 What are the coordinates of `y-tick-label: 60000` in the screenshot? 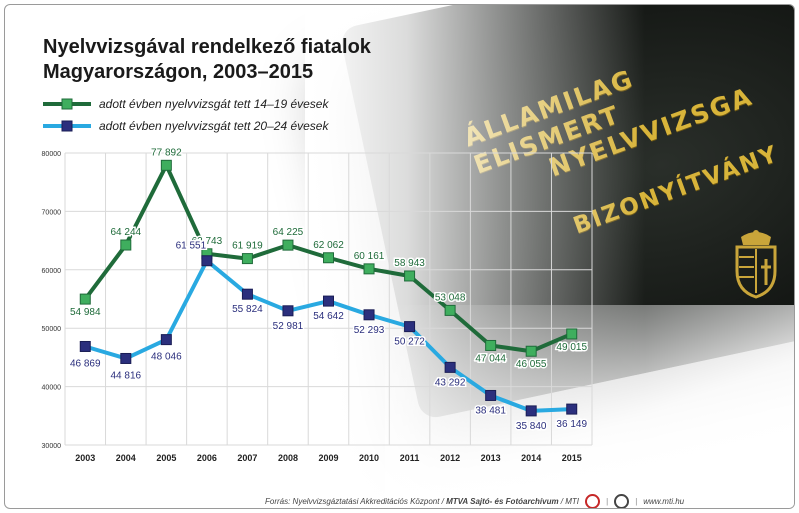 It's located at (52, 271).